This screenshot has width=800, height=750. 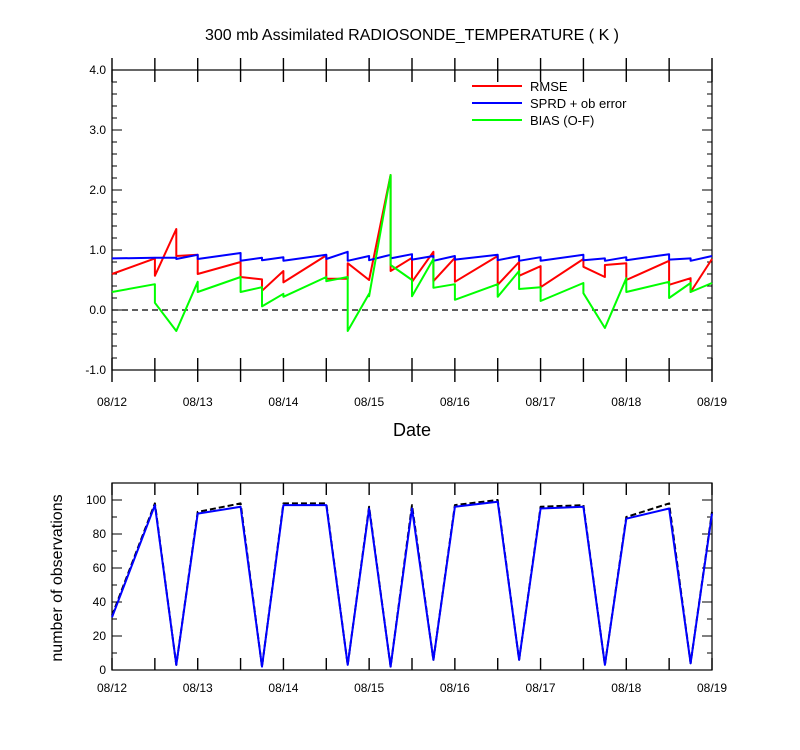 I want to click on y-tick-label: 0.0, so click(x=97, y=310).